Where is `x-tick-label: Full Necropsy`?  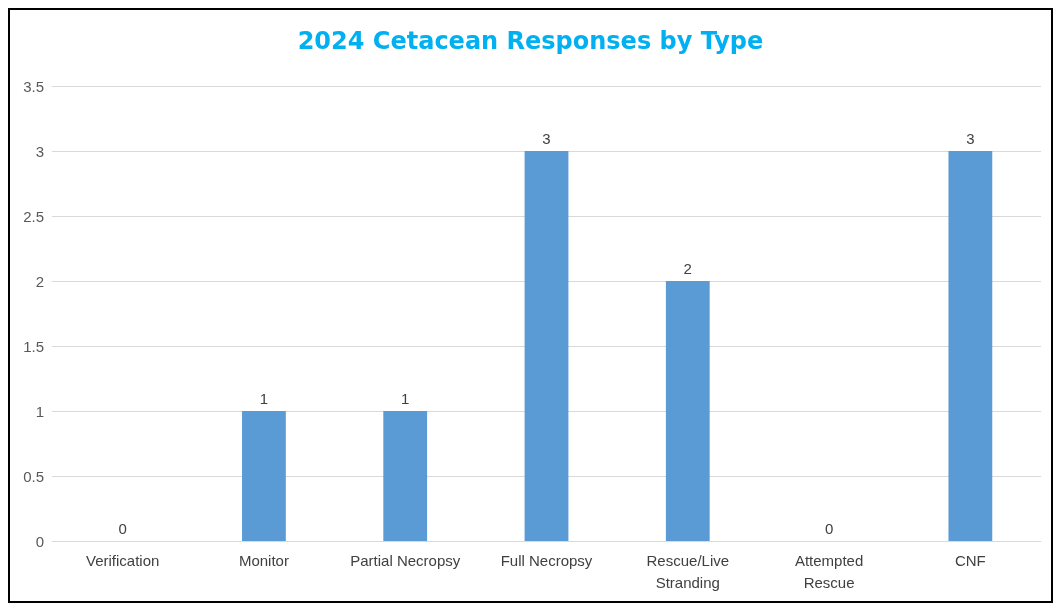
x-tick-label: Full Necropsy is located at coordinates (546, 560).